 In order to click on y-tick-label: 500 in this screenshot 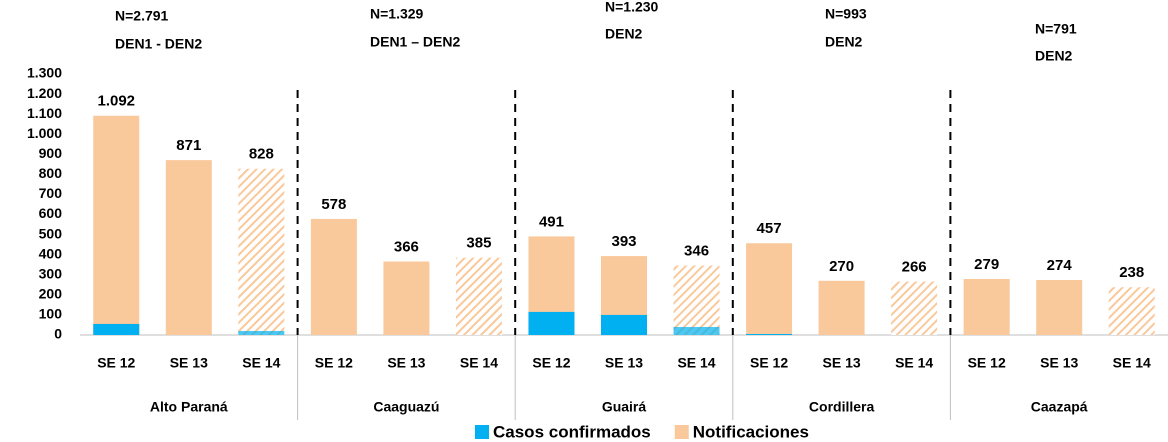, I will do `click(51, 233)`.